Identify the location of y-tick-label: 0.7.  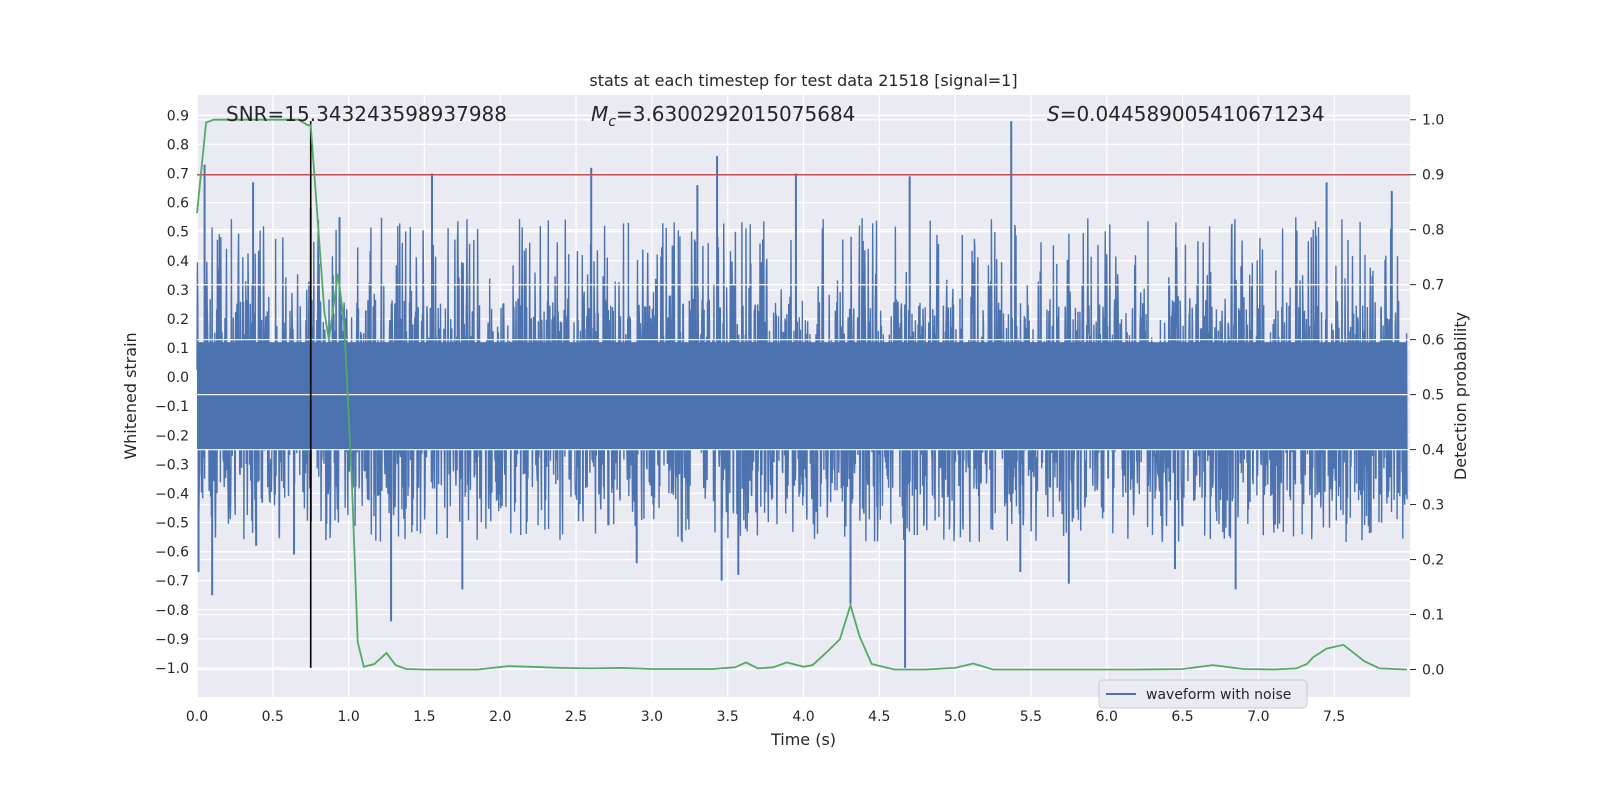
(178, 175).